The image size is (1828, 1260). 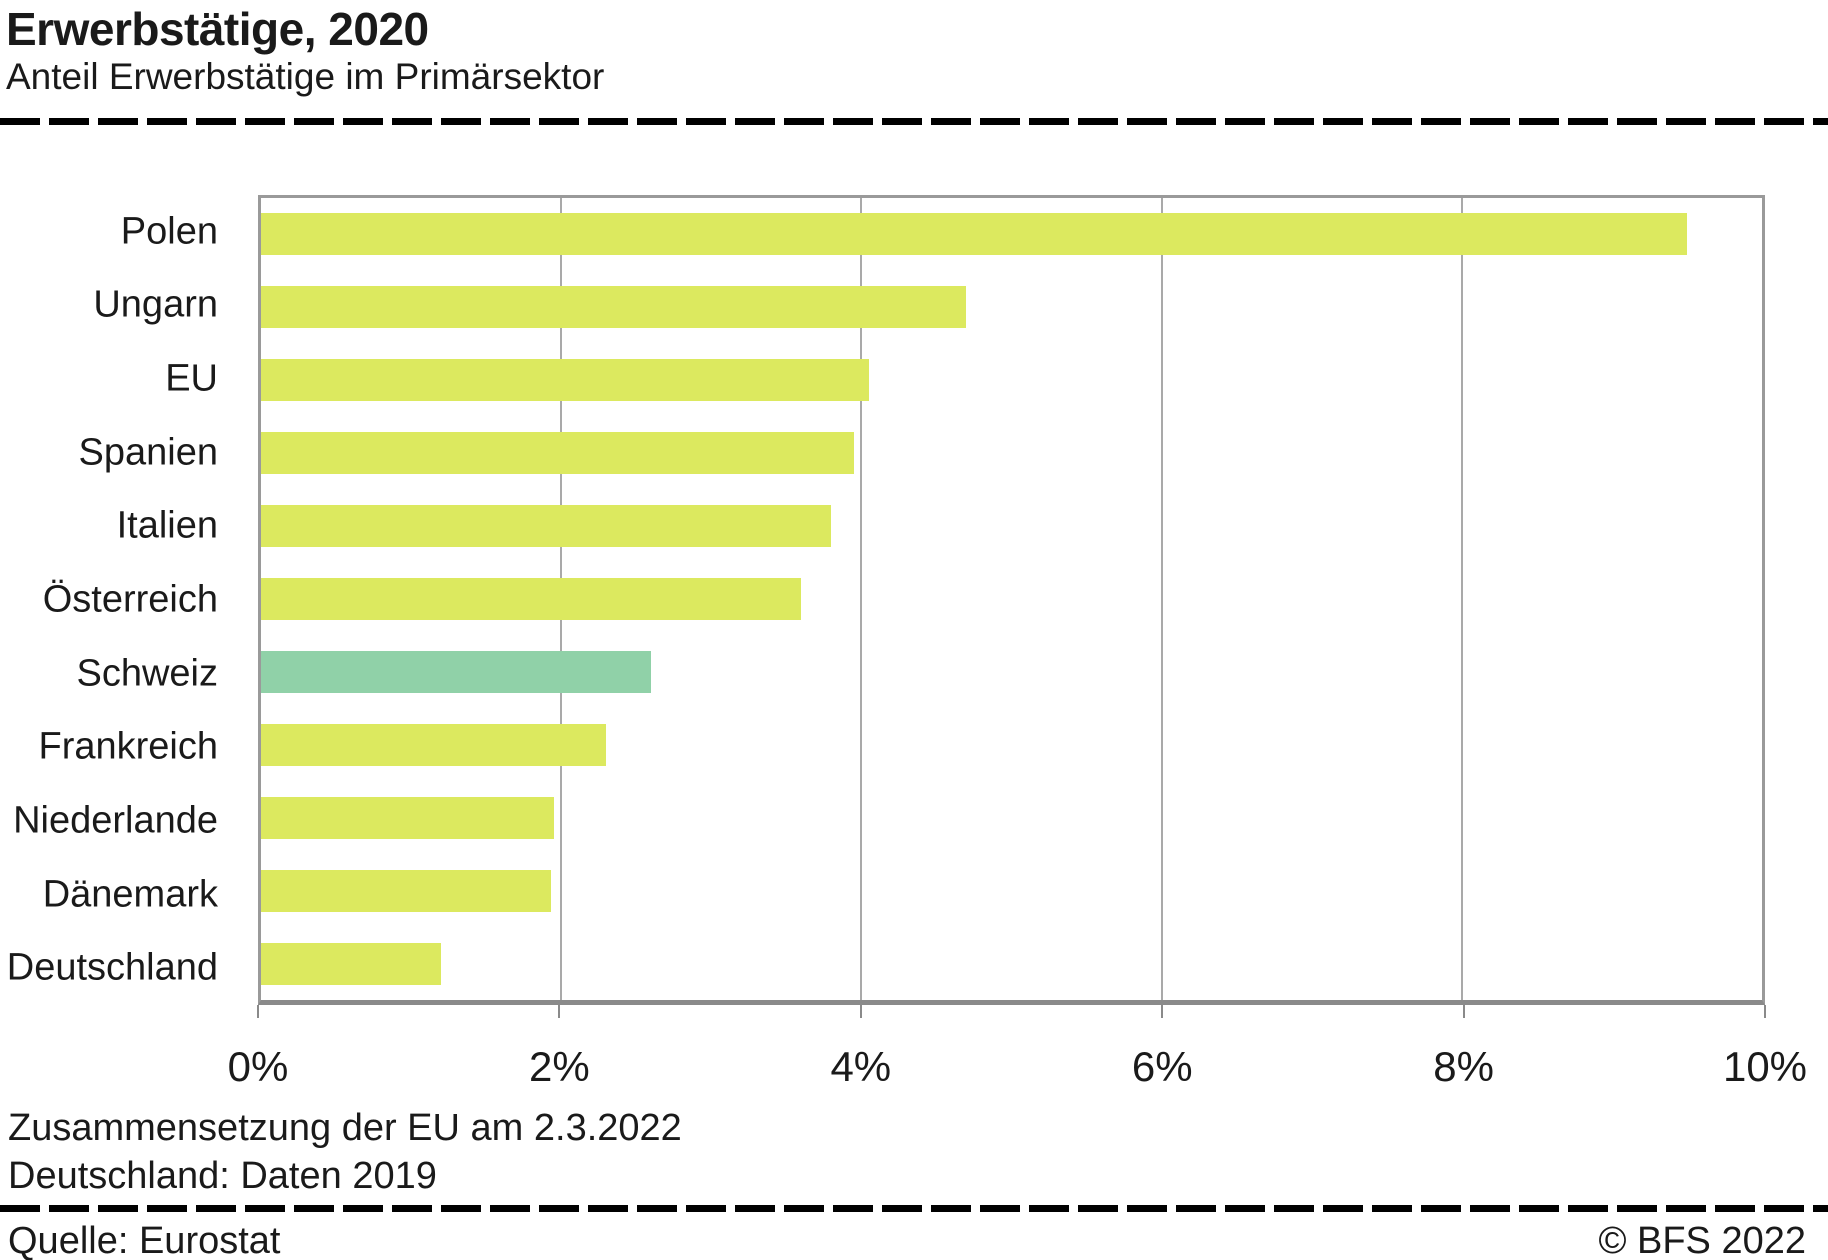 What do you see at coordinates (907, 1240) in the screenshot?
I see `footer: Quelle: Eurostat © BFS 2022` at bounding box center [907, 1240].